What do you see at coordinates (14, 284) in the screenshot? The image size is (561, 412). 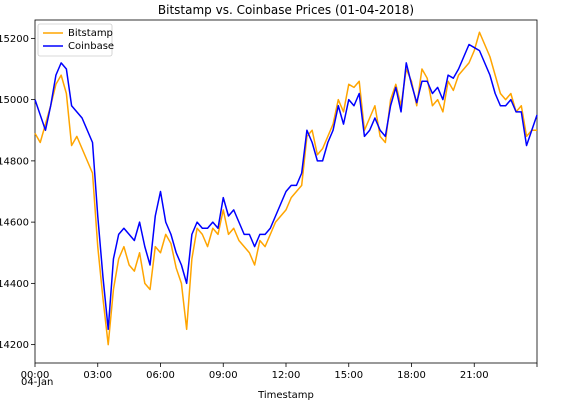 I see `y-tick-label: 14400` at bounding box center [14, 284].